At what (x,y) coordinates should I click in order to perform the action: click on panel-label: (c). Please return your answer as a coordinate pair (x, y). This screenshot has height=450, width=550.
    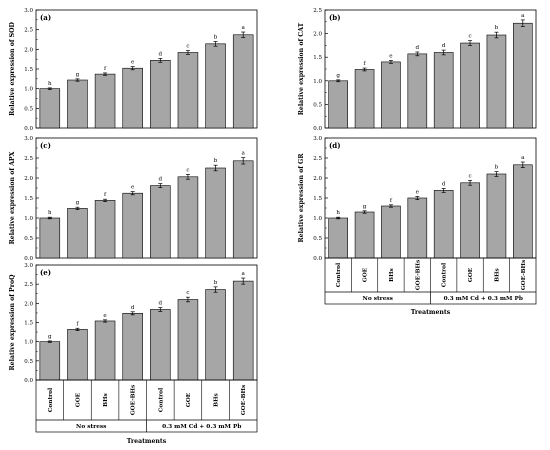
    Looking at the image, I should click on (45, 145).